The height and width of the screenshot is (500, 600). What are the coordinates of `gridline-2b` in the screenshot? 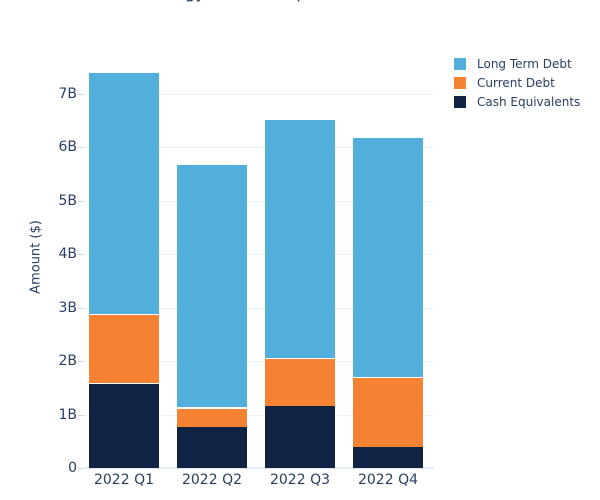 It's located at (259, 361).